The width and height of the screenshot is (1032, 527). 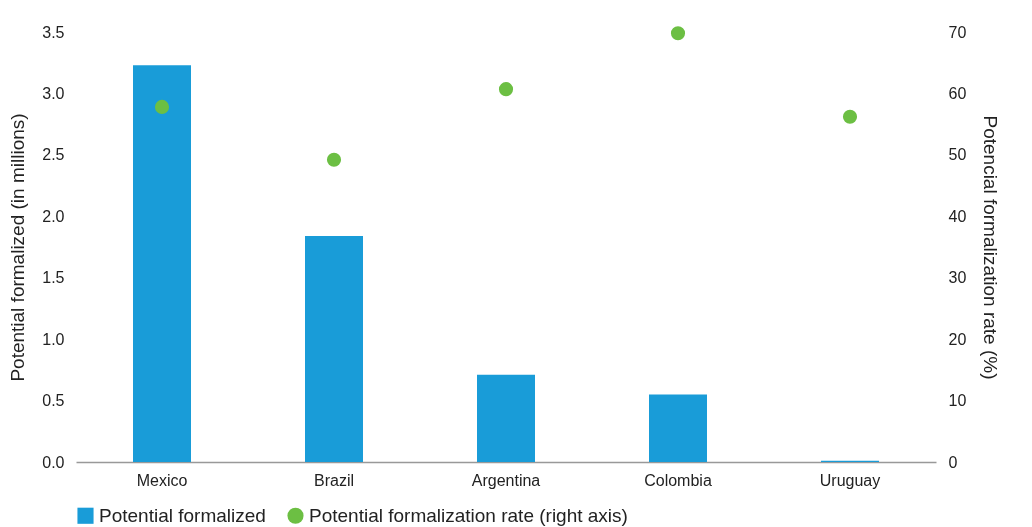 I want to click on y2-tick-label: 40, so click(x=957, y=216).